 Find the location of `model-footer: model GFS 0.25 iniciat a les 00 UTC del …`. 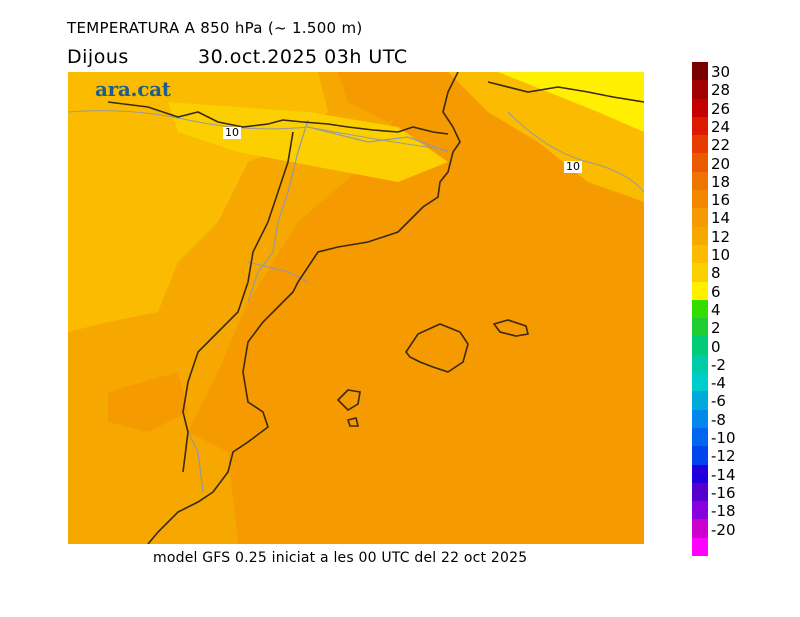

model-footer: model GFS 0.25 iniciat a les 00 UTC del … is located at coordinates (340, 558).